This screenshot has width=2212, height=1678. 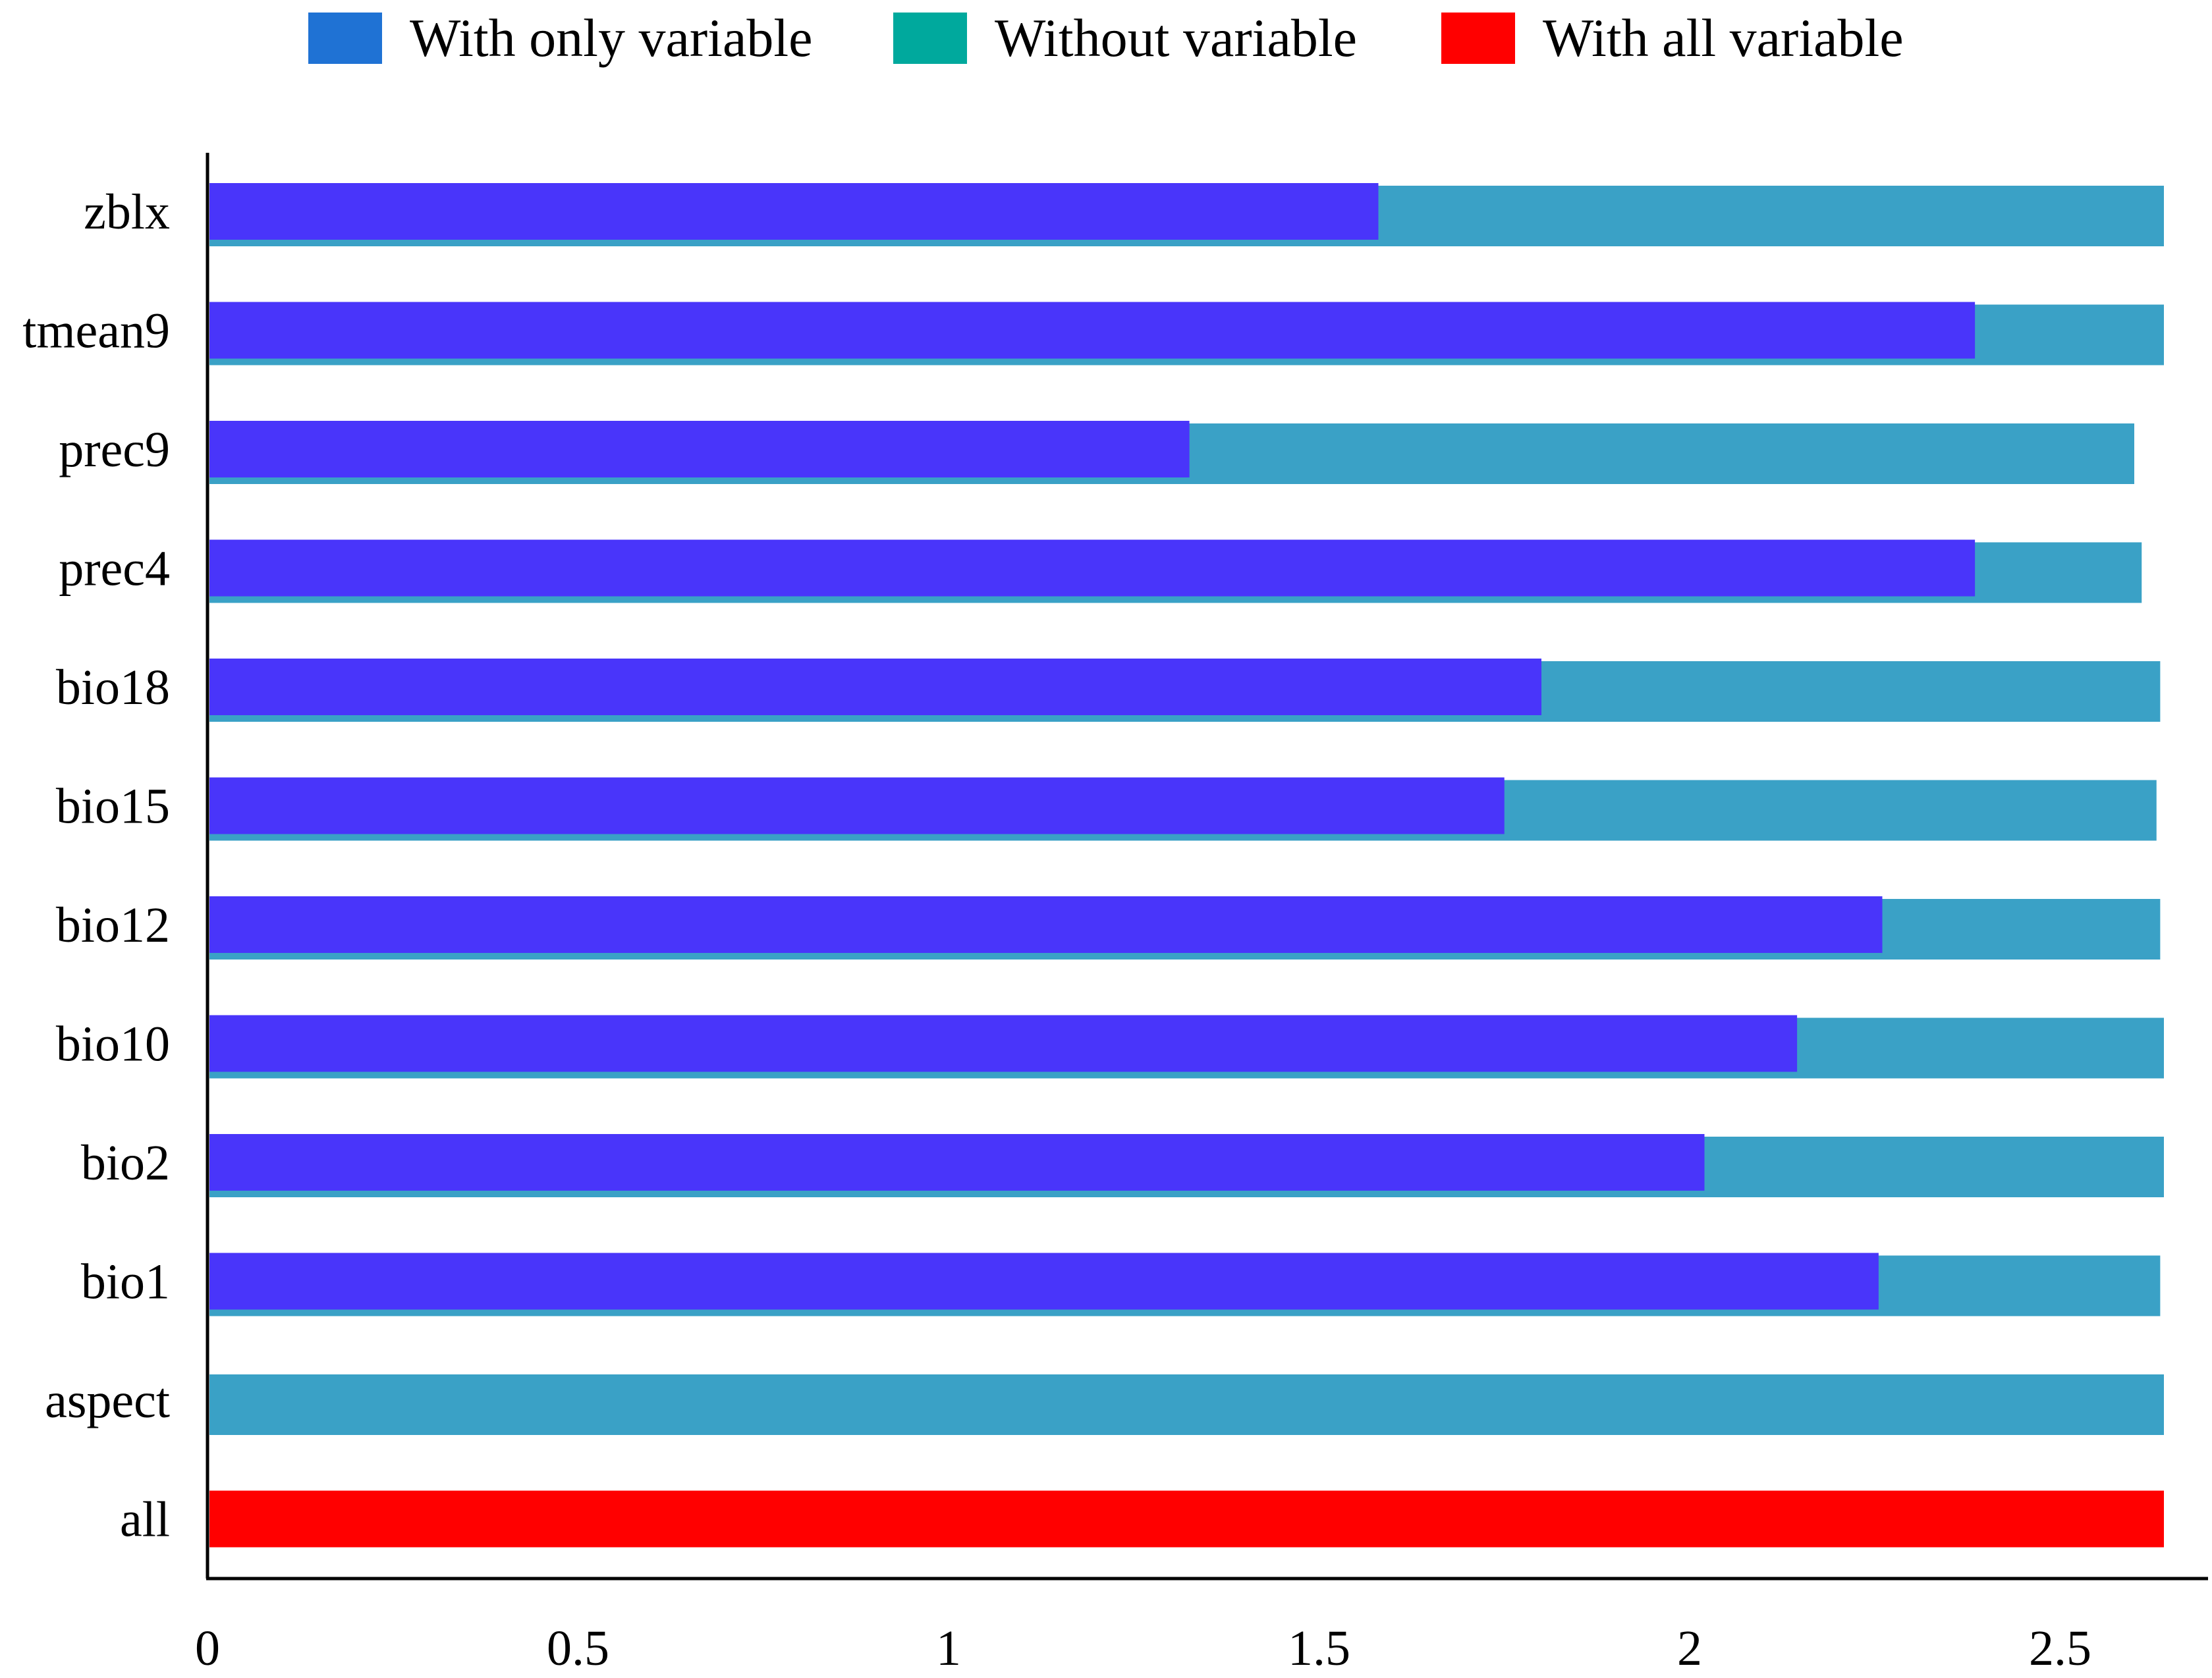 I want to click on category-label-bio2: bio2, so click(x=125, y=1163).